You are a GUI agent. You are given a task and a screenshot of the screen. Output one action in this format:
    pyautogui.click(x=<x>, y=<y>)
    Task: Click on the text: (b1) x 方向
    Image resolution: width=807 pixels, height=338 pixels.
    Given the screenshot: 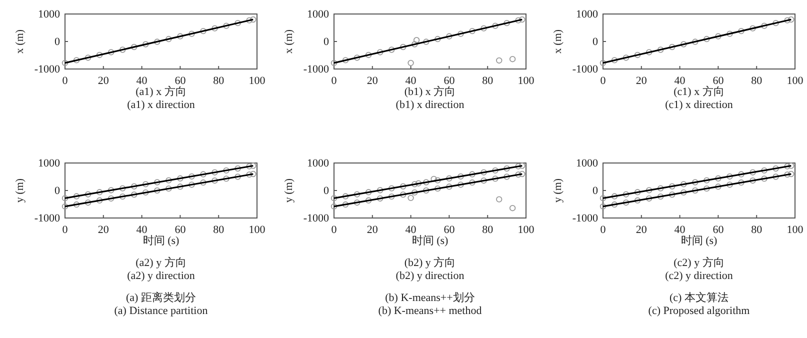 What is the action you would take?
    pyautogui.click(x=430, y=91)
    